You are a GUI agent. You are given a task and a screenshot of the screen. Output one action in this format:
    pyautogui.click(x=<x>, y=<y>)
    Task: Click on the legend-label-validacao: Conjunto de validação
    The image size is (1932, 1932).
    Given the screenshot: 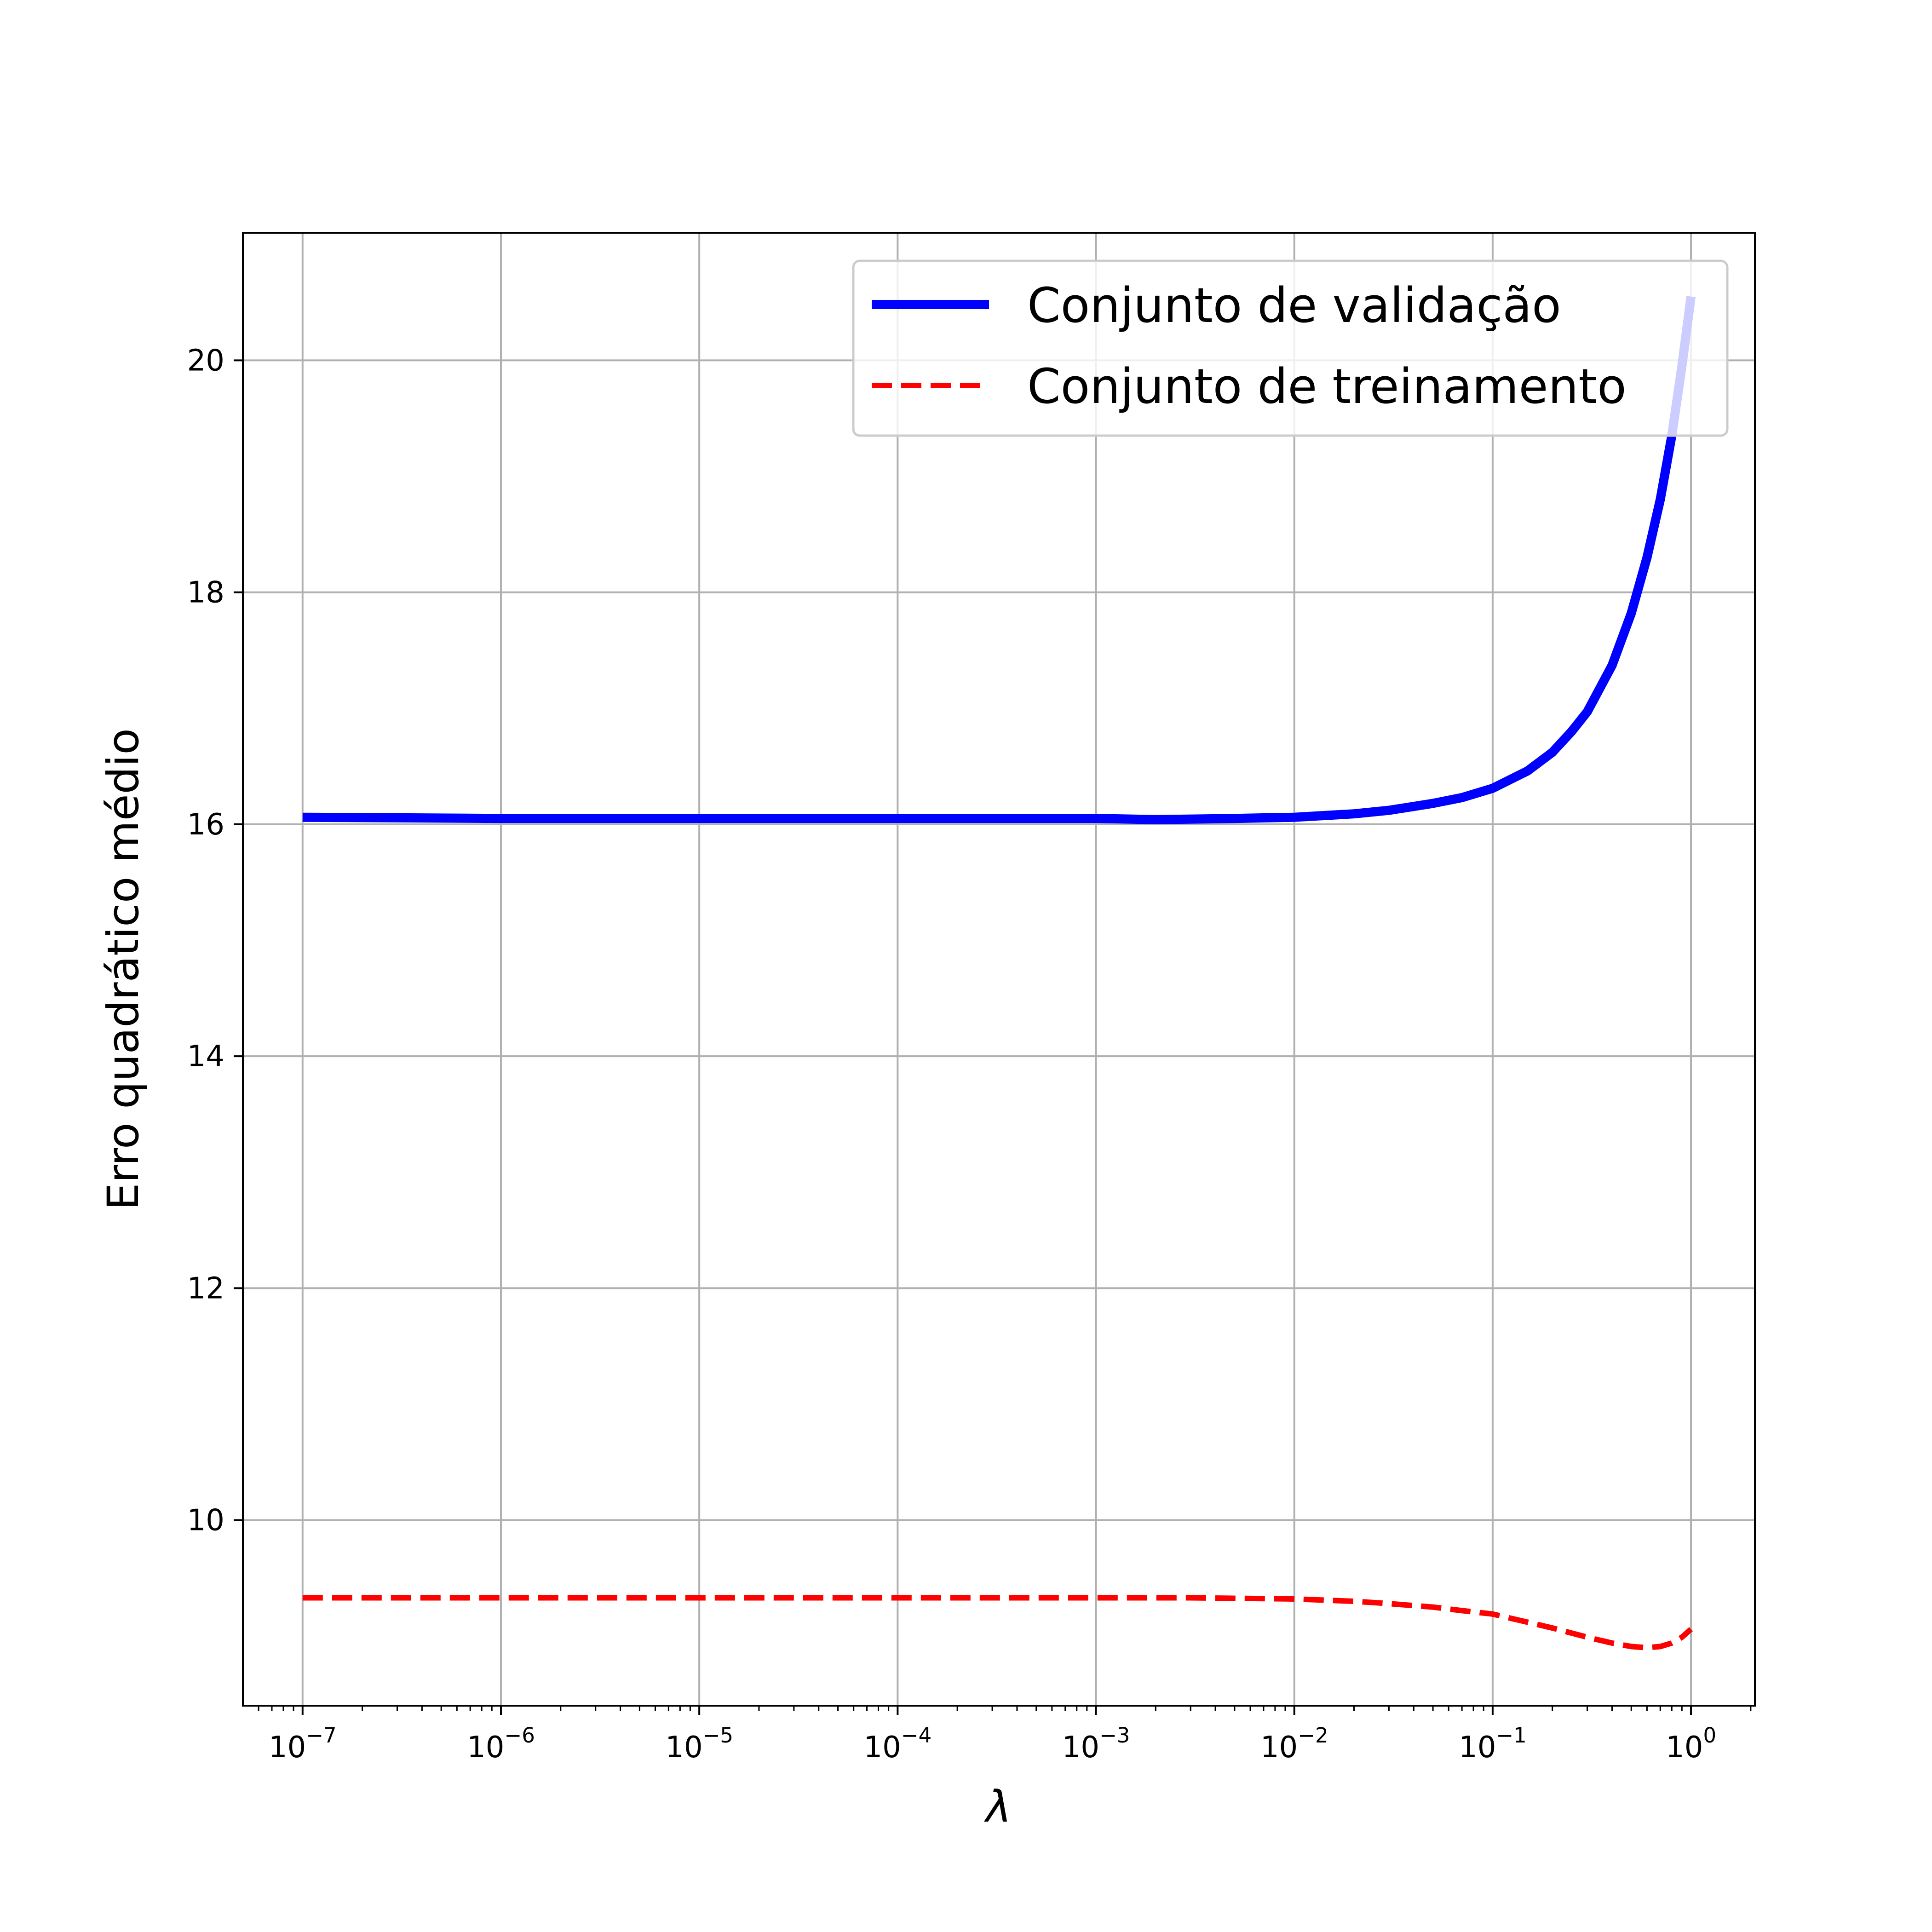 What is the action you would take?
    pyautogui.click(x=1294, y=305)
    